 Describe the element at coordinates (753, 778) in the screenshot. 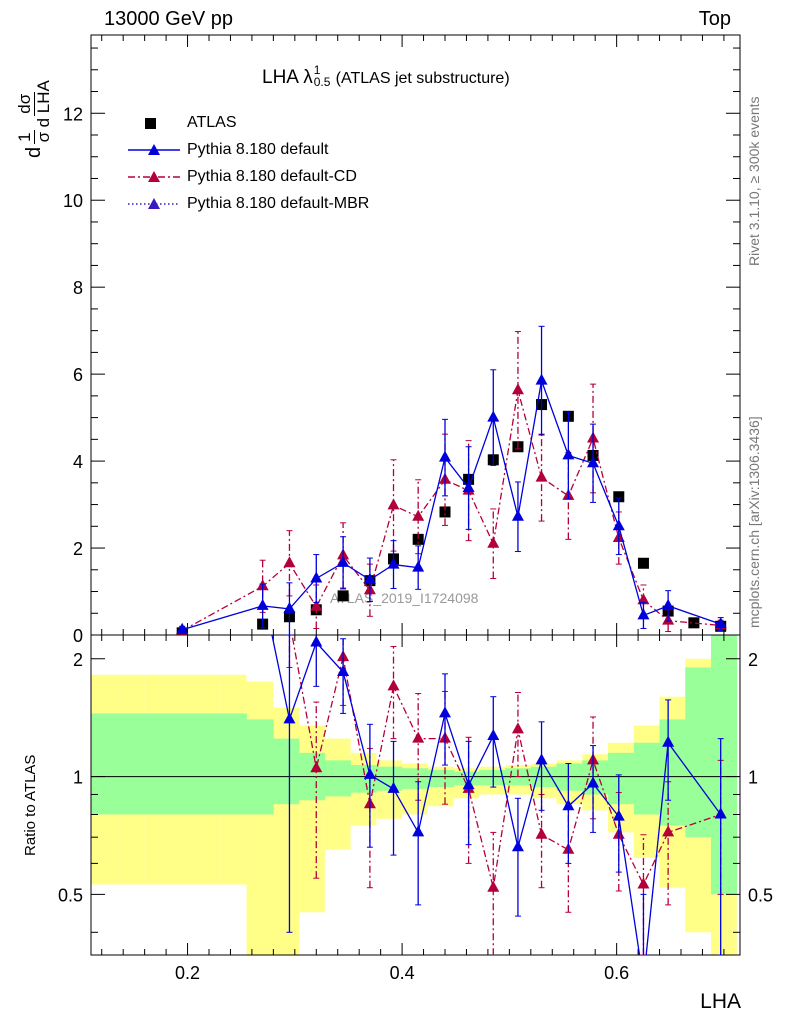

I see `y-tick-label-ratio-right: 1` at that location.